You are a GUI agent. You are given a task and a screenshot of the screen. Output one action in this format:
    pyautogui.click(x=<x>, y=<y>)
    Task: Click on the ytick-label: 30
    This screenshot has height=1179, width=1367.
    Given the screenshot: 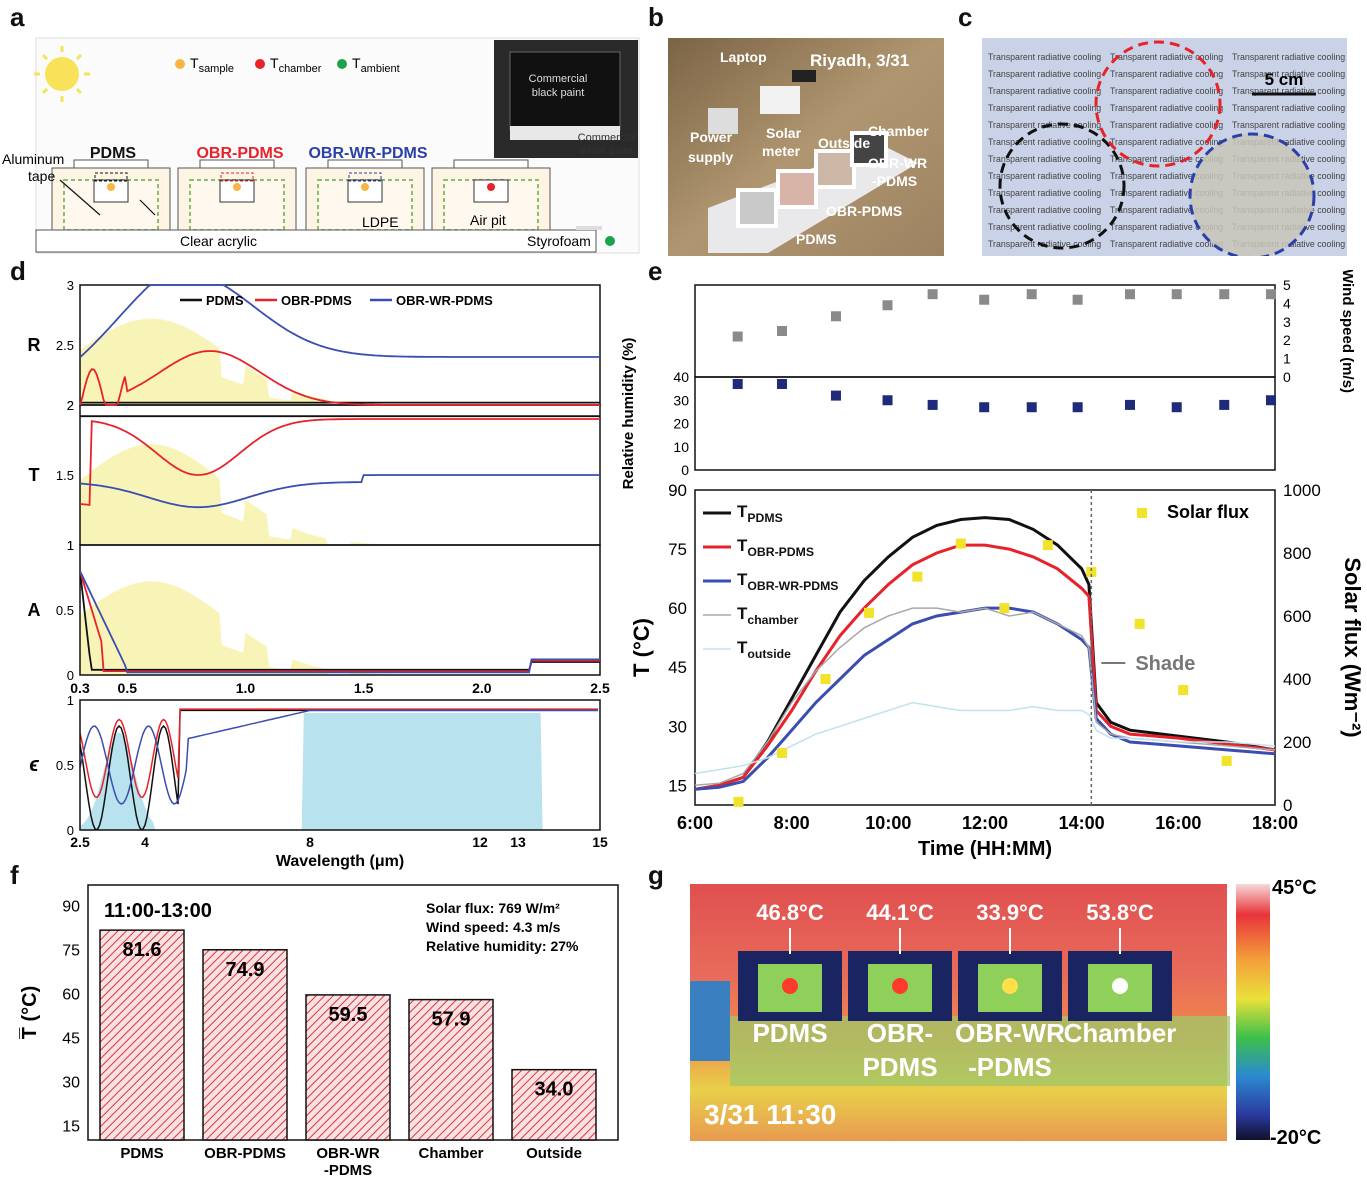 What is the action you would take?
    pyautogui.click(x=71, y=1082)
    